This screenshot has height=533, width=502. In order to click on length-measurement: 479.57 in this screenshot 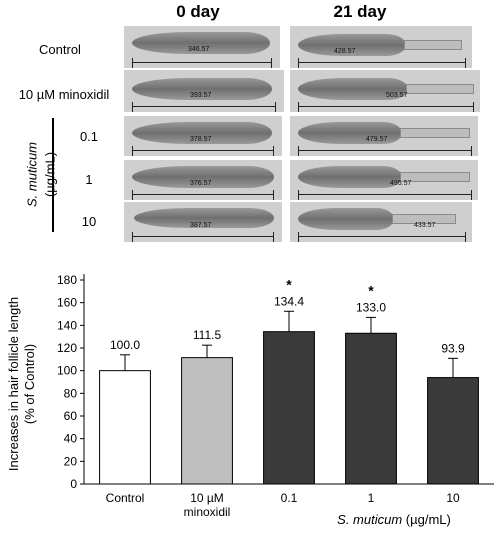, I will do `click(377, 139)`.